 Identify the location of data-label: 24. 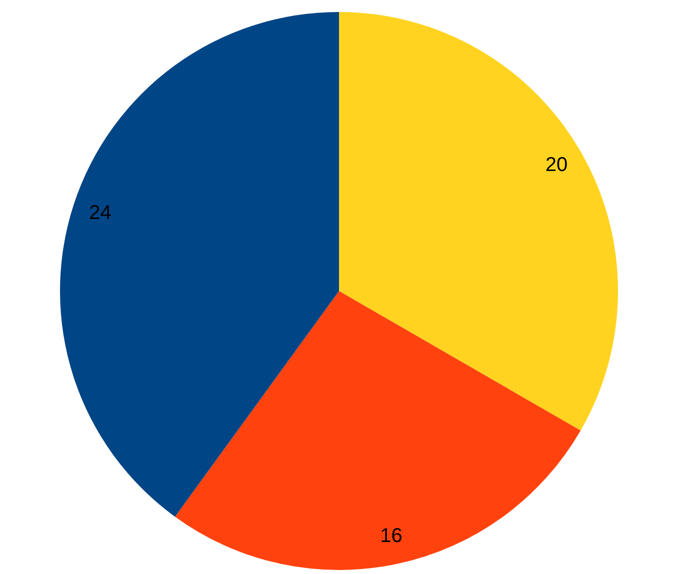
(100, 213).